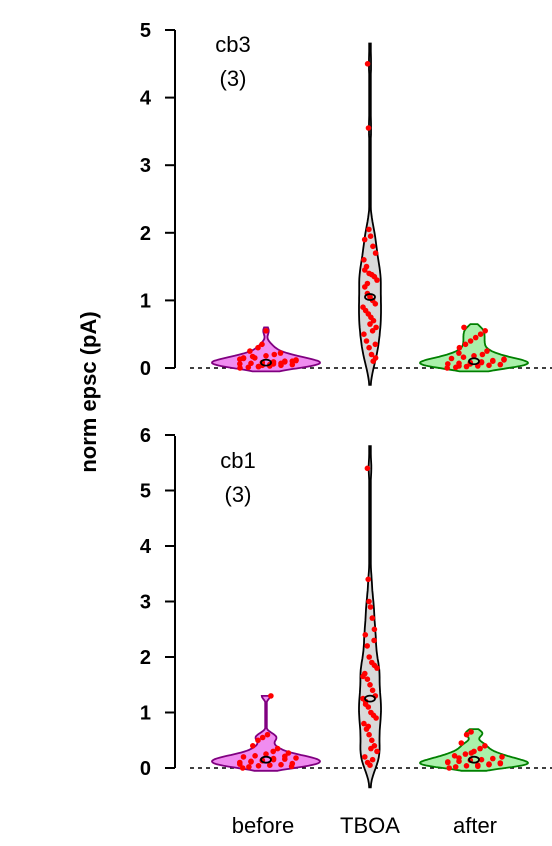  What do you see at coordinates (232, 44) in the screenshot?
I see `panel-annotation-name: cb3` at bounding box center [232, 44].